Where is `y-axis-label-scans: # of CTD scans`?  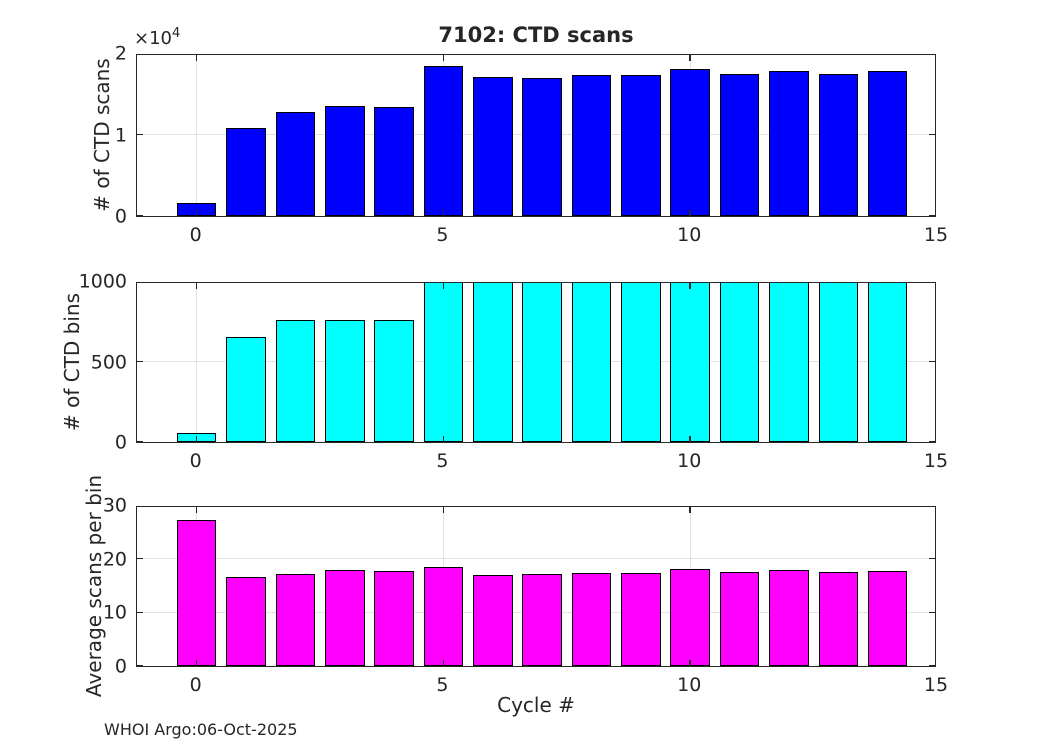
y-axis-label-scans: # of CTD scans is located at coordinates (102, 135).